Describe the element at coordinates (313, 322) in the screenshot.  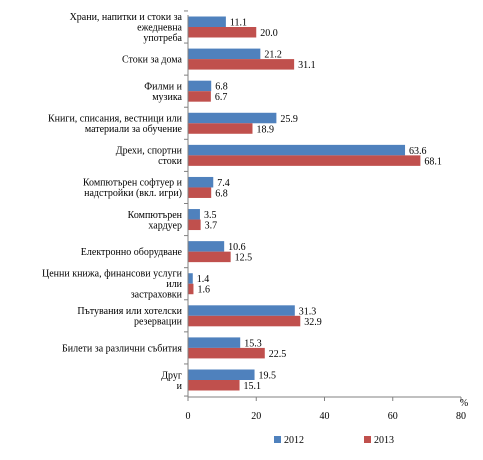
I see `data-label-2013: 32.9` at that location.